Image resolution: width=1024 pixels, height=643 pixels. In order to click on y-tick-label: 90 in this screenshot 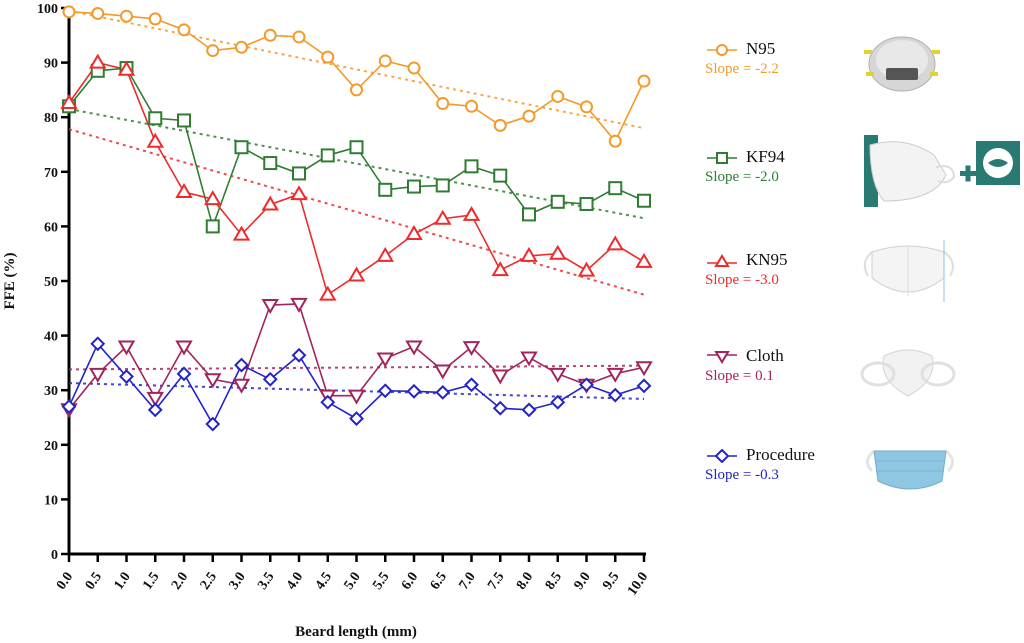, I will do `click(51, 64)`.